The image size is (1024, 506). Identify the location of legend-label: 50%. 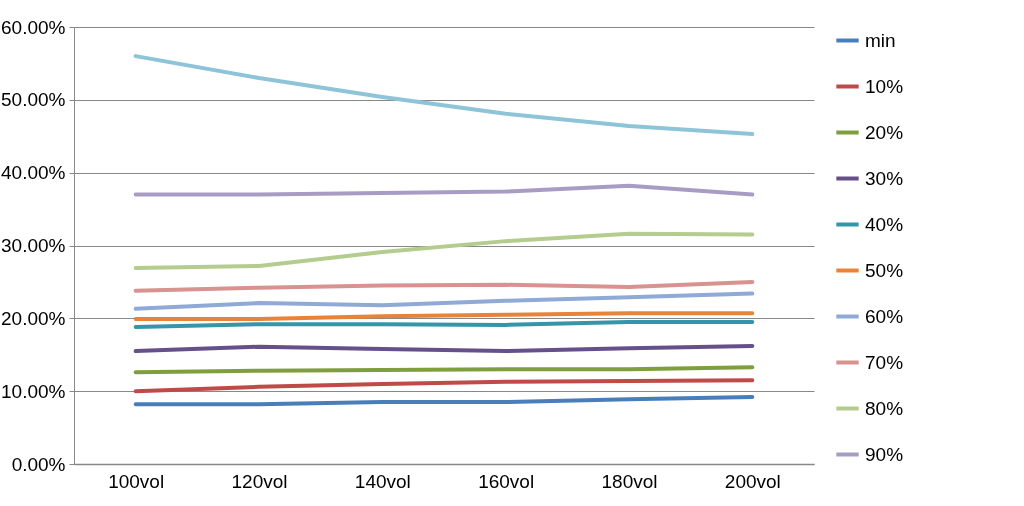
(884, 270).